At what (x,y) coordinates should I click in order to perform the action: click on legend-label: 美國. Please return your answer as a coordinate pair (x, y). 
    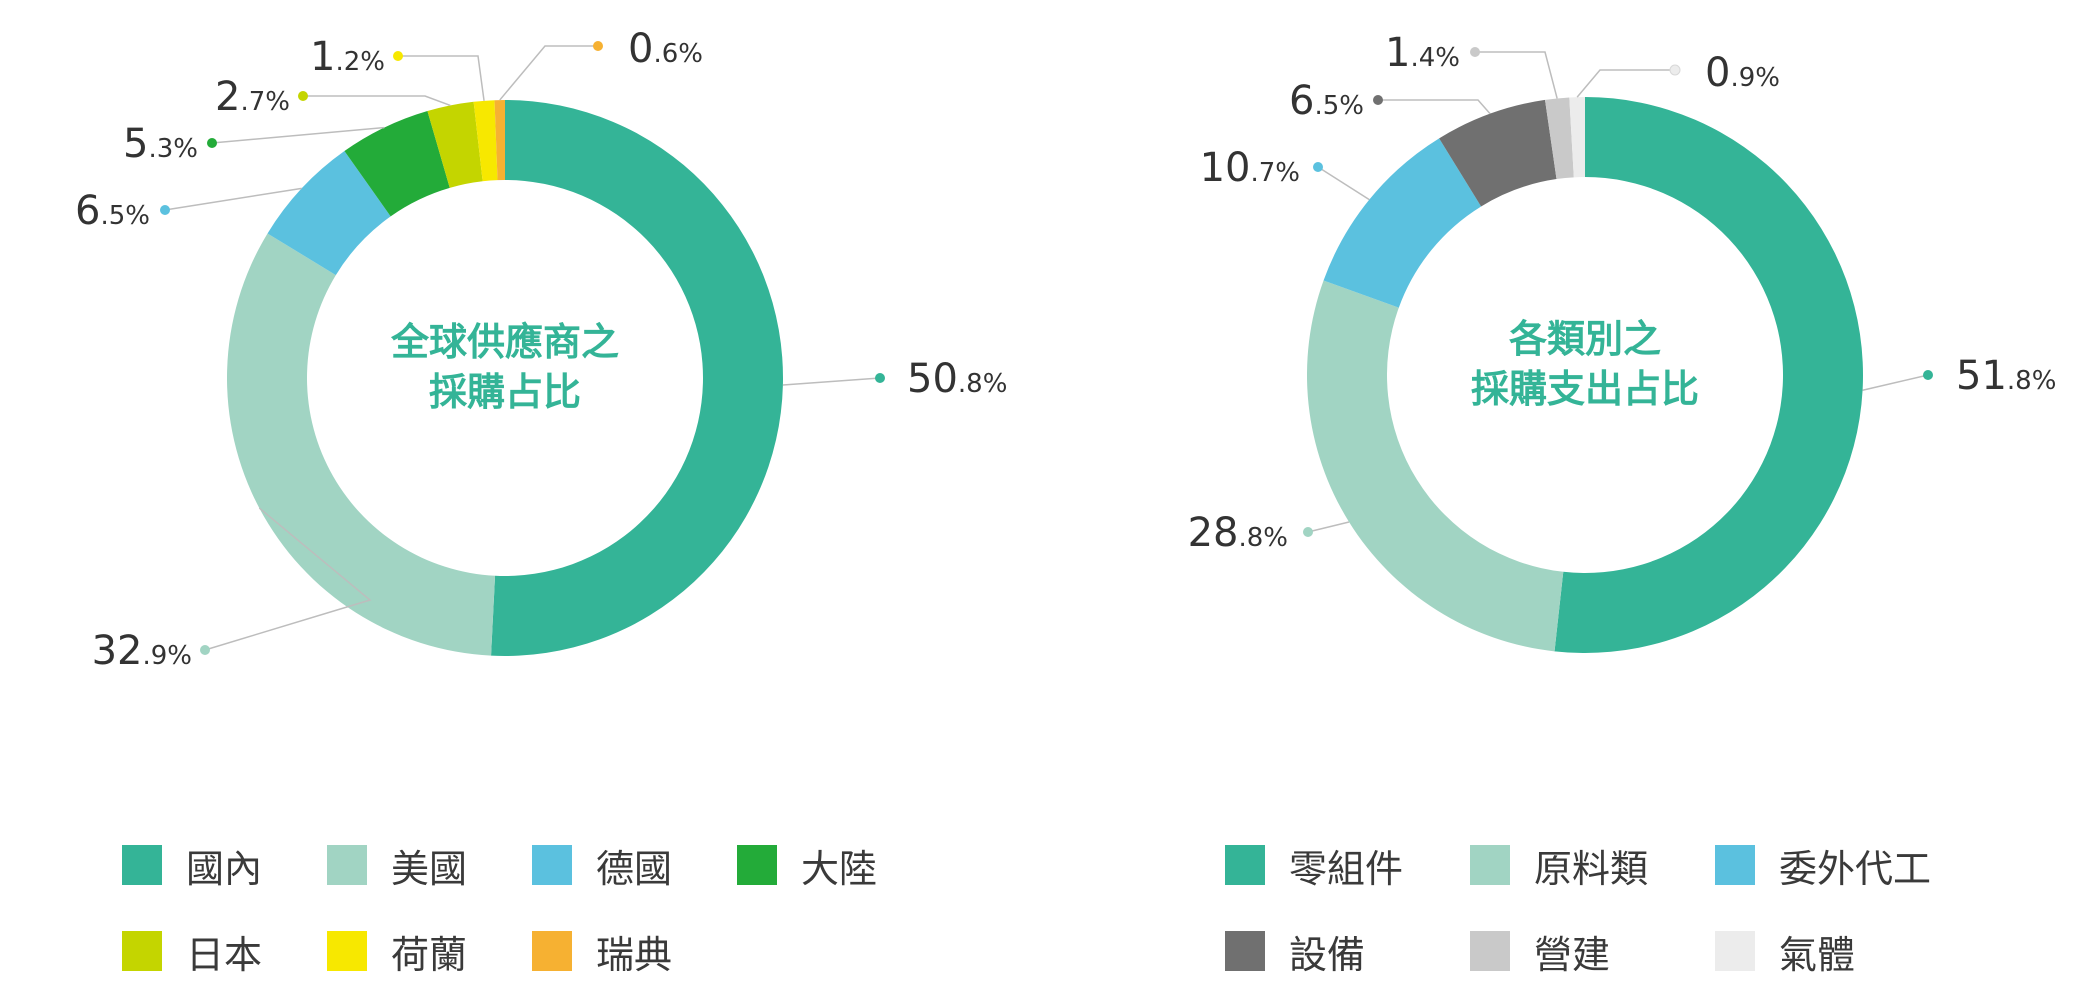
    Looking at the image, I should click on (429, 868).